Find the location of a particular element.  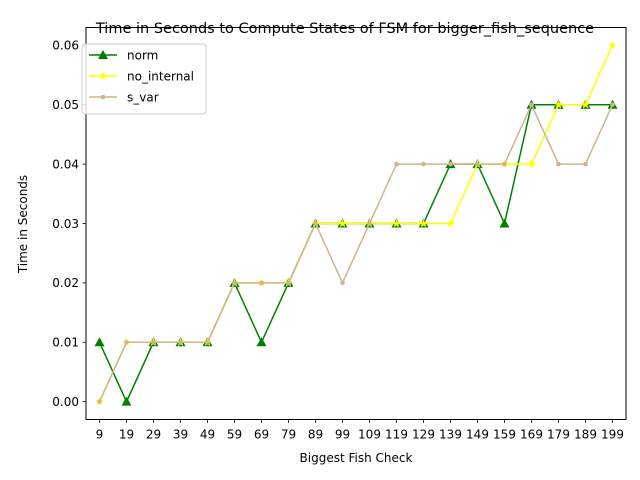

legend: norm no_internal s_var is located at coordinates (144, 79).